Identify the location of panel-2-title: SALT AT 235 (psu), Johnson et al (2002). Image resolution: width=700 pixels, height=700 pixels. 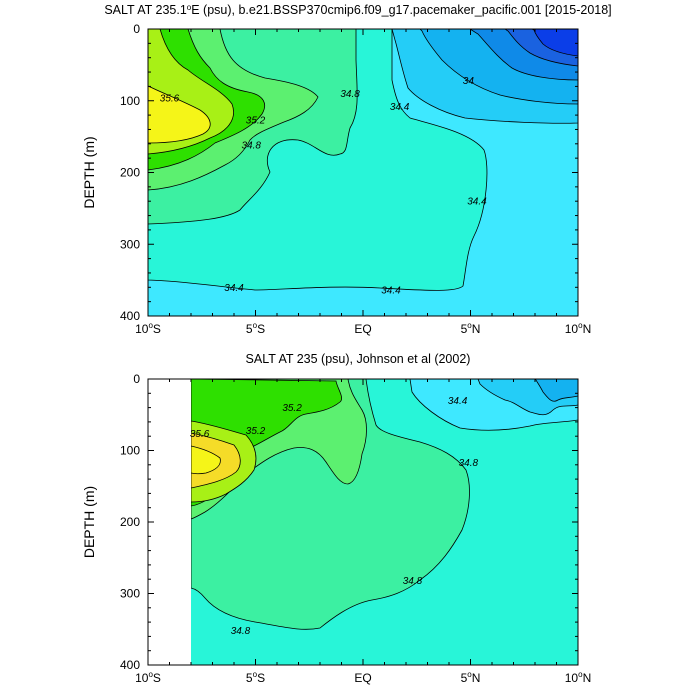
(358, 359).